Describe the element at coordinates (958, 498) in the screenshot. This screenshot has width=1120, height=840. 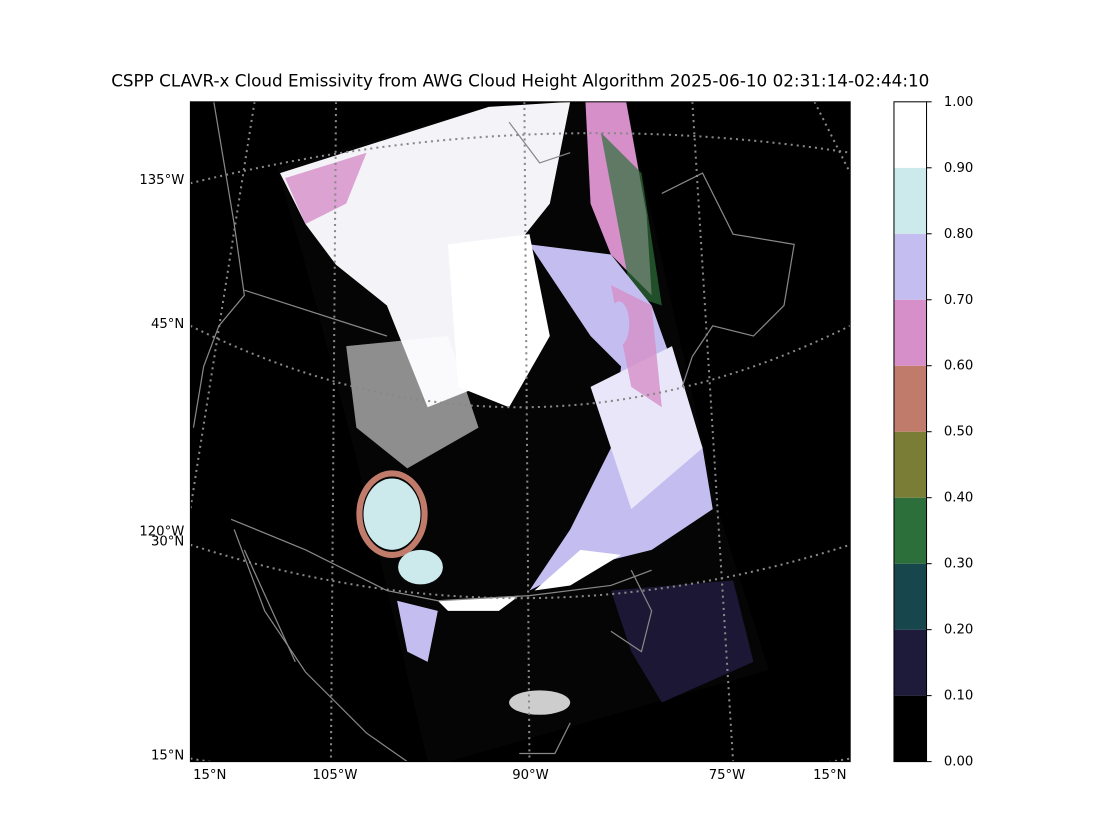
I see `colorbar-tick-label: 0.40` at that location.